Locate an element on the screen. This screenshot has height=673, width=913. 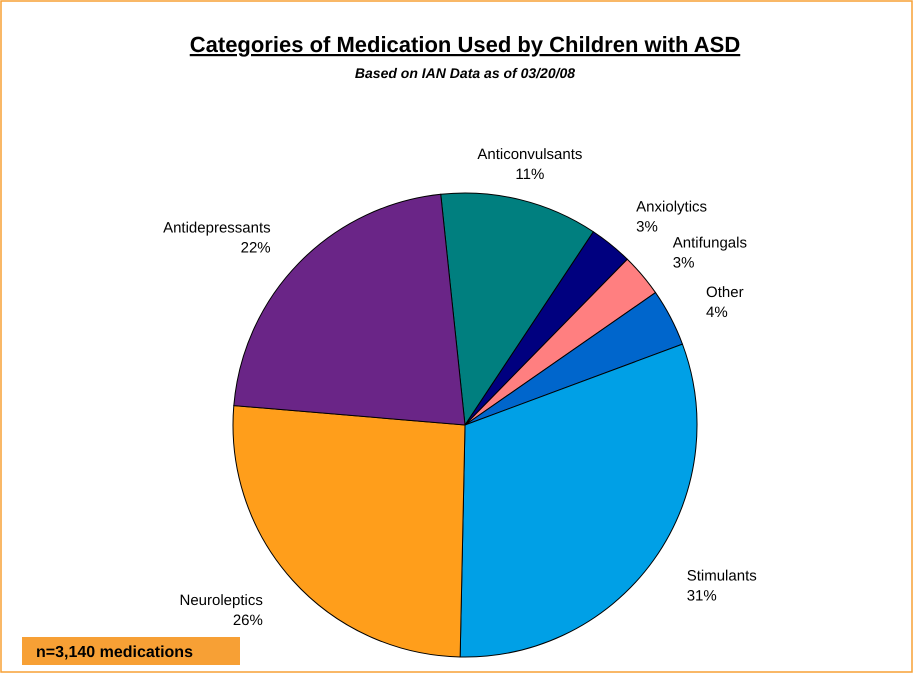
data-label: 31% is located at coordinates (701, 596).